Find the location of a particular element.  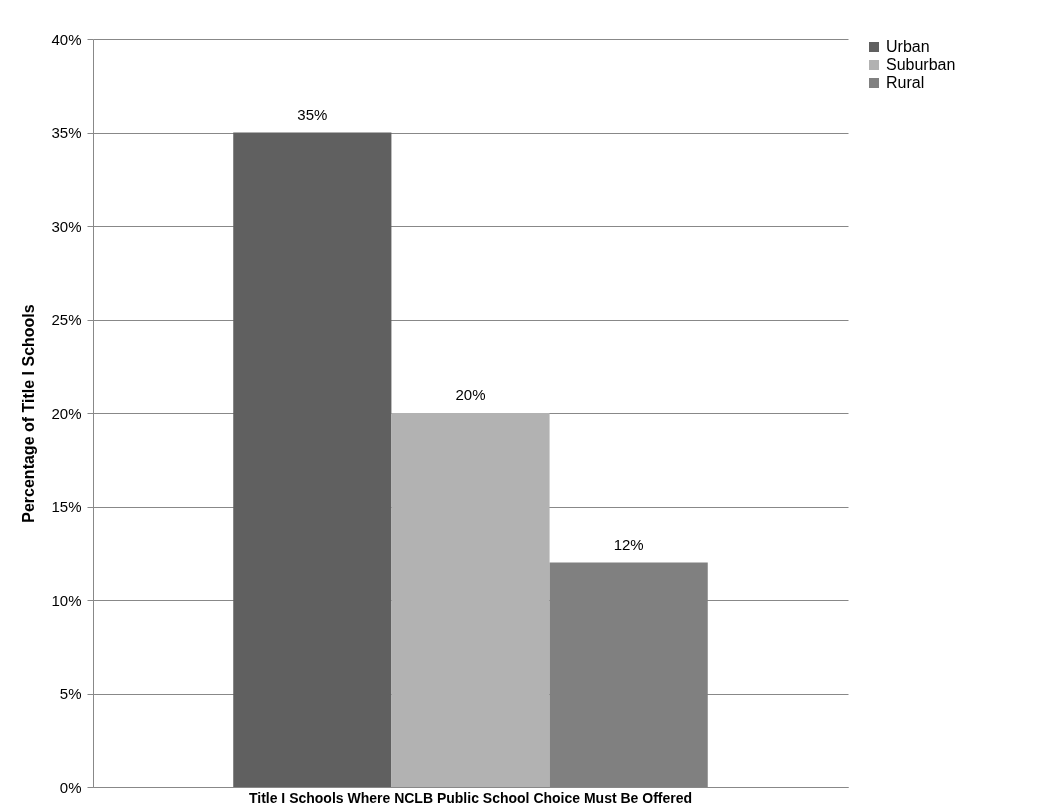

data-label: 20% is located at coordinates (470, 394).